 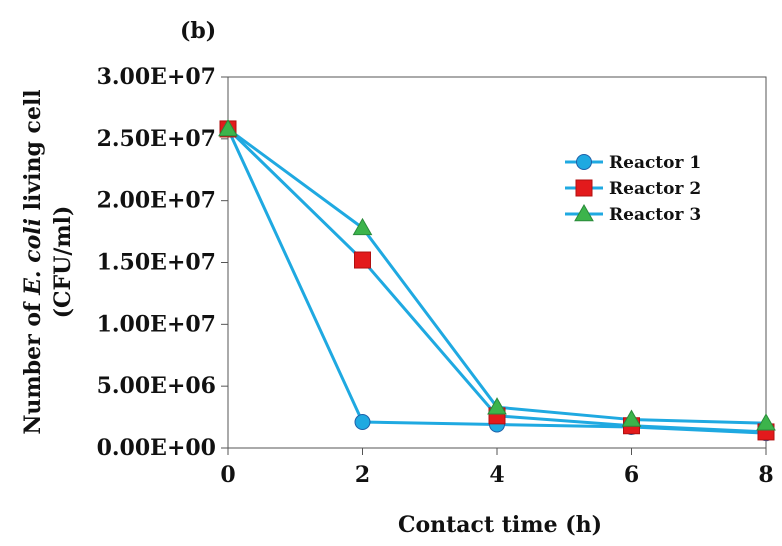 I want to click on x-tick-label: 8, so click(x=765, y=475).